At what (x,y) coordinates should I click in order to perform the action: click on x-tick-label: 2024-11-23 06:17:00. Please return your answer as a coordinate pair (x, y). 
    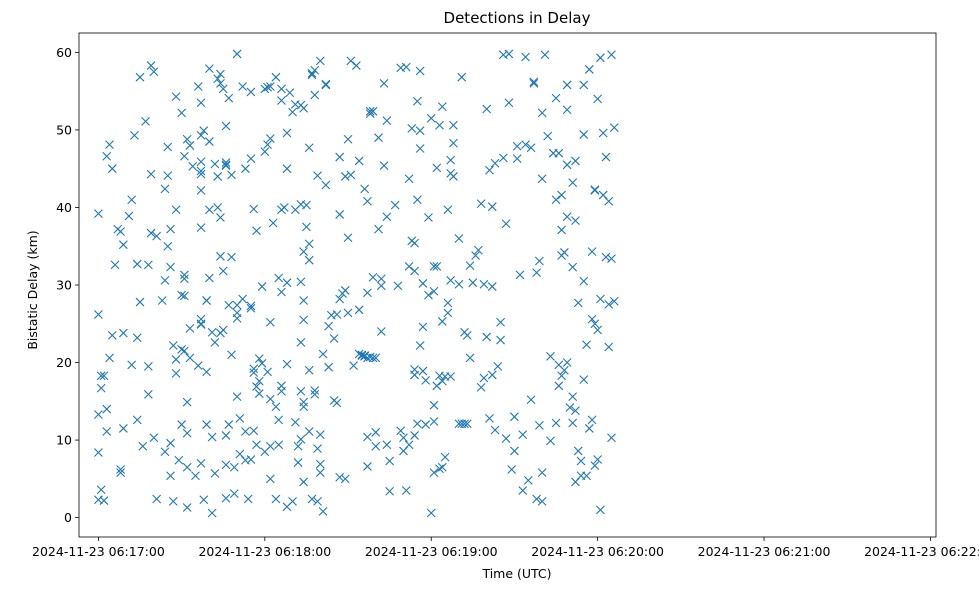
    Looking at the image, I should click on (98, 551).